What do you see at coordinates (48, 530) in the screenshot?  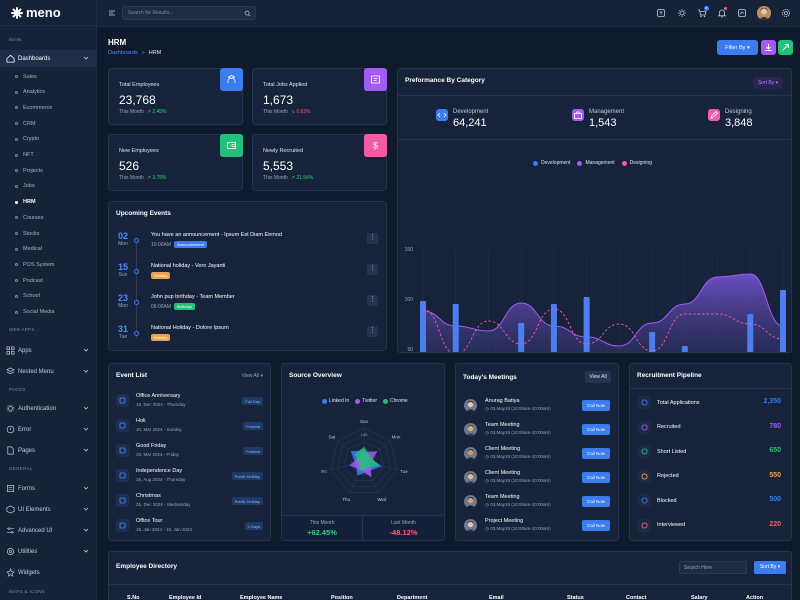 I see `sidebar-item-advanced-ui: Advanced UI` at bounding box center [48, 530].